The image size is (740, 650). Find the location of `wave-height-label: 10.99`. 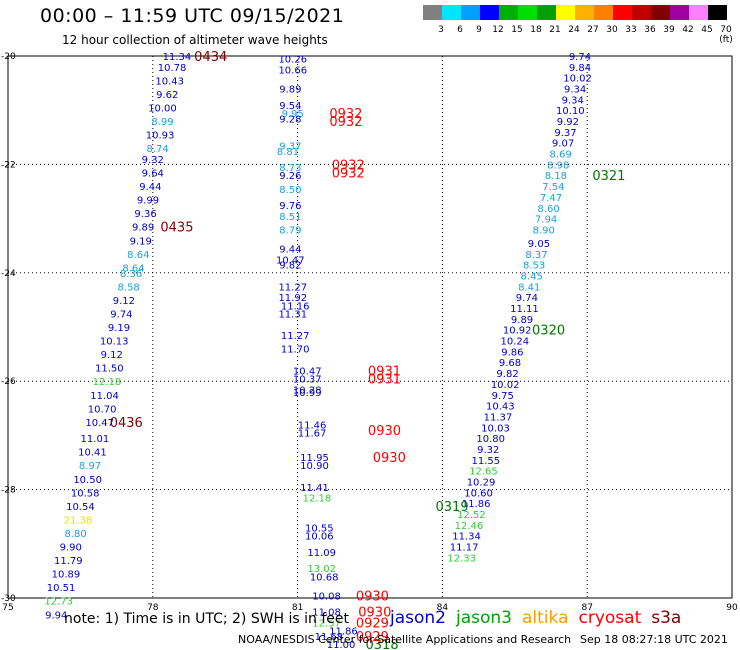

wave-height-label: 10.99 is located at coordinates (307, 393).